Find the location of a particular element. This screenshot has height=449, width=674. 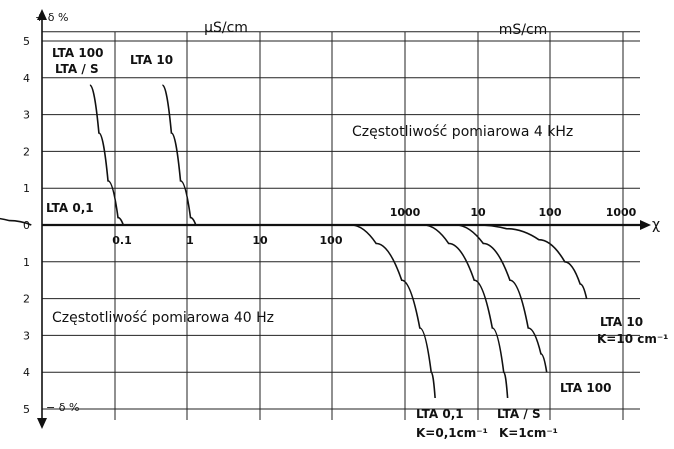

x-axis-symbol: χ is located at coordinates (656, 225).